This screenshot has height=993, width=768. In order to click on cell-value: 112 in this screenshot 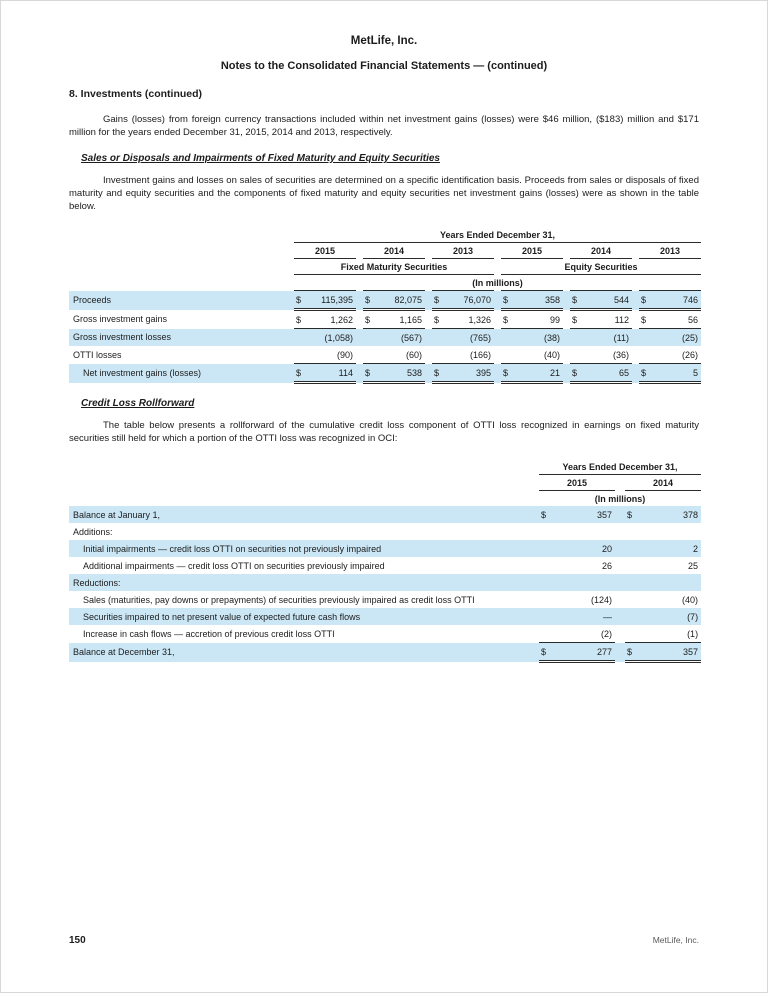, I will do `click(609, 319)`.